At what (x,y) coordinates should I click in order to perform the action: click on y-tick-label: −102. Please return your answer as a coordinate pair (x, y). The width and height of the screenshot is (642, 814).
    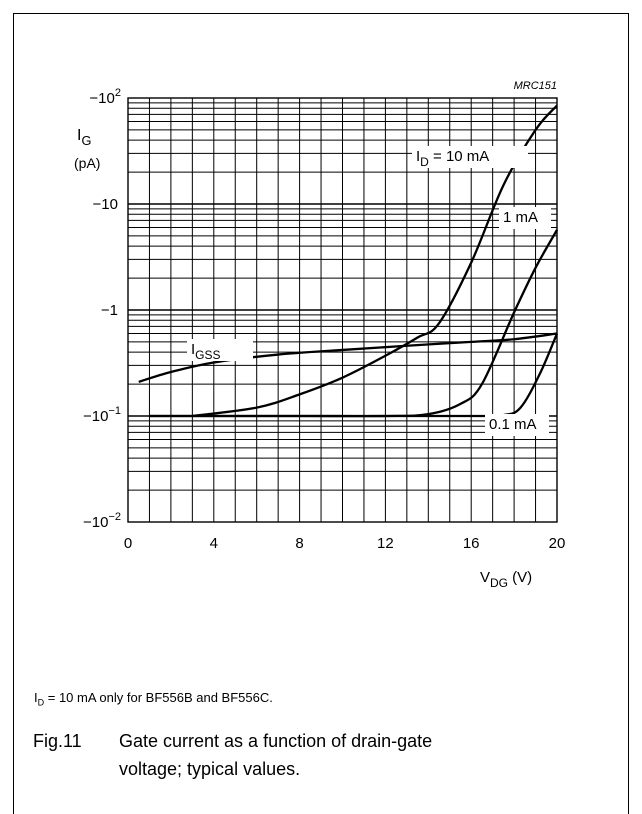
    Looking at the image, I should click on (105, 97).